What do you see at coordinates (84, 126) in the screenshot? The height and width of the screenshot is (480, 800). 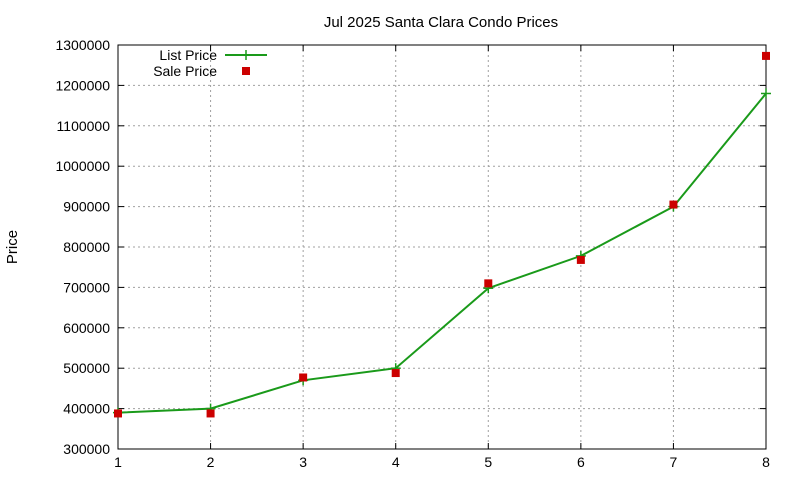 I see `y-tick-label: 1100000` at bounding box center [84, 126].